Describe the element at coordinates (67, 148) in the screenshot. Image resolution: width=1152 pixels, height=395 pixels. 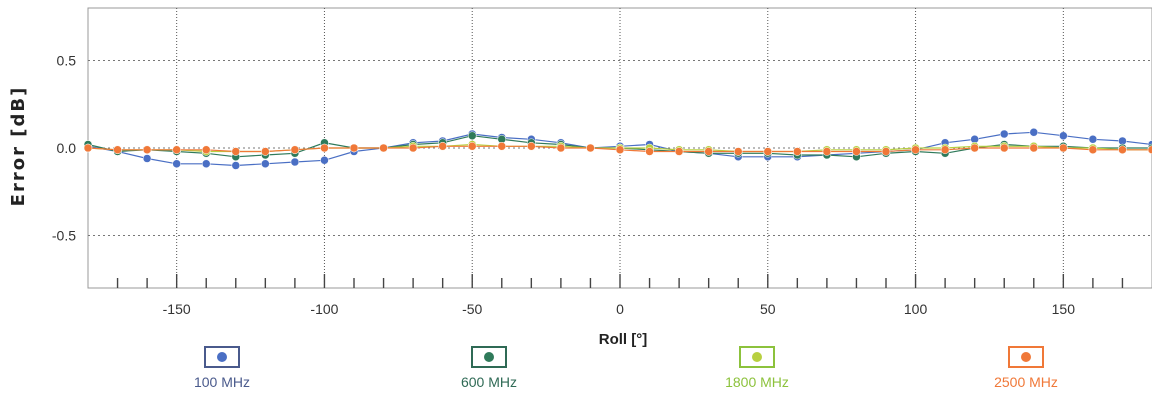
I see `y-tick-label: 0.0` at that location.